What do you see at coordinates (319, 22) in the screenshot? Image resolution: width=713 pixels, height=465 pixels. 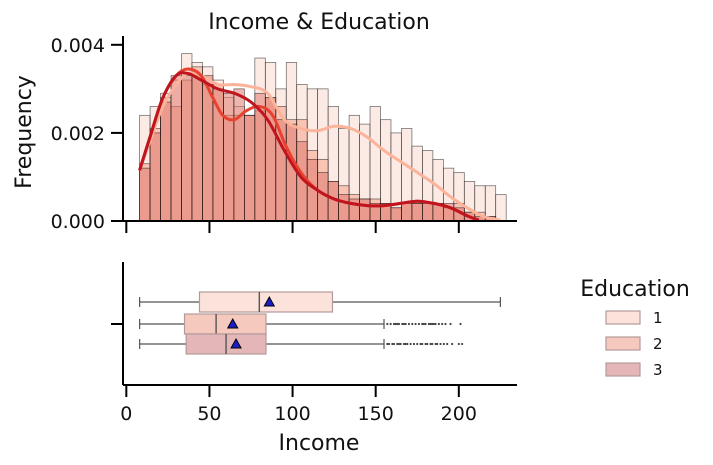 I see `chart-title: Income & Education` at bounding box center [319, 22].